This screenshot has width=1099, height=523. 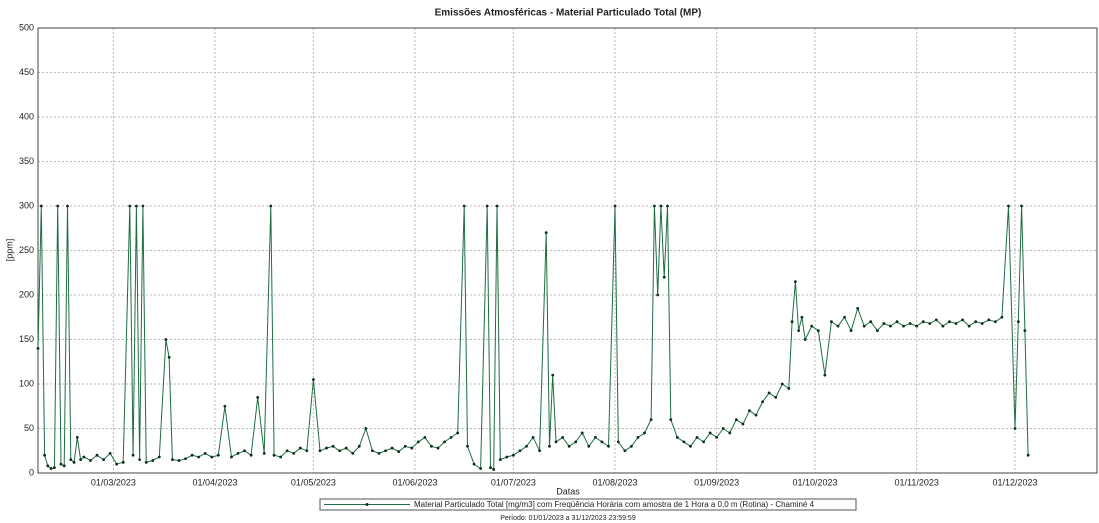 I want to click on legend-marker, so click(x=367, y=504).